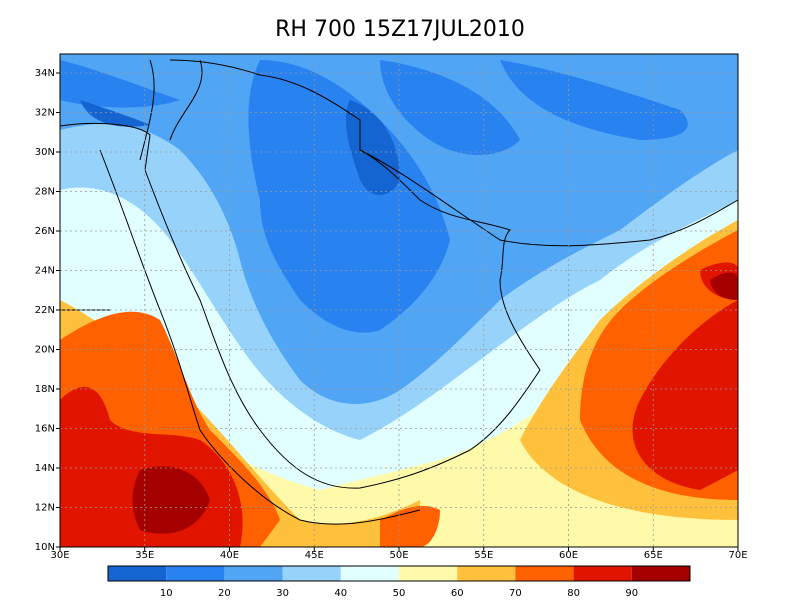 The height and width of the screenshot is (604, 800). I want to click on lat-tick-label: 26N, so click(45, 231).